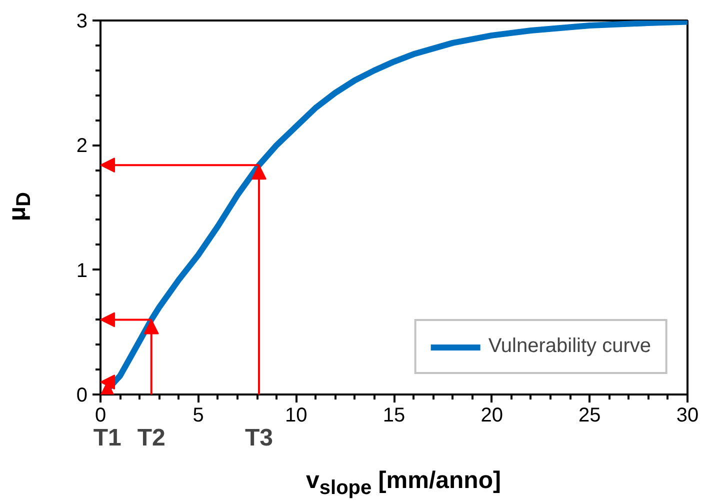 This screenshot has width=707, height=504. Describe the element at coordinates (569, 346) in the screenshot. I see `legend-label: Vulnerability curve` at that location.